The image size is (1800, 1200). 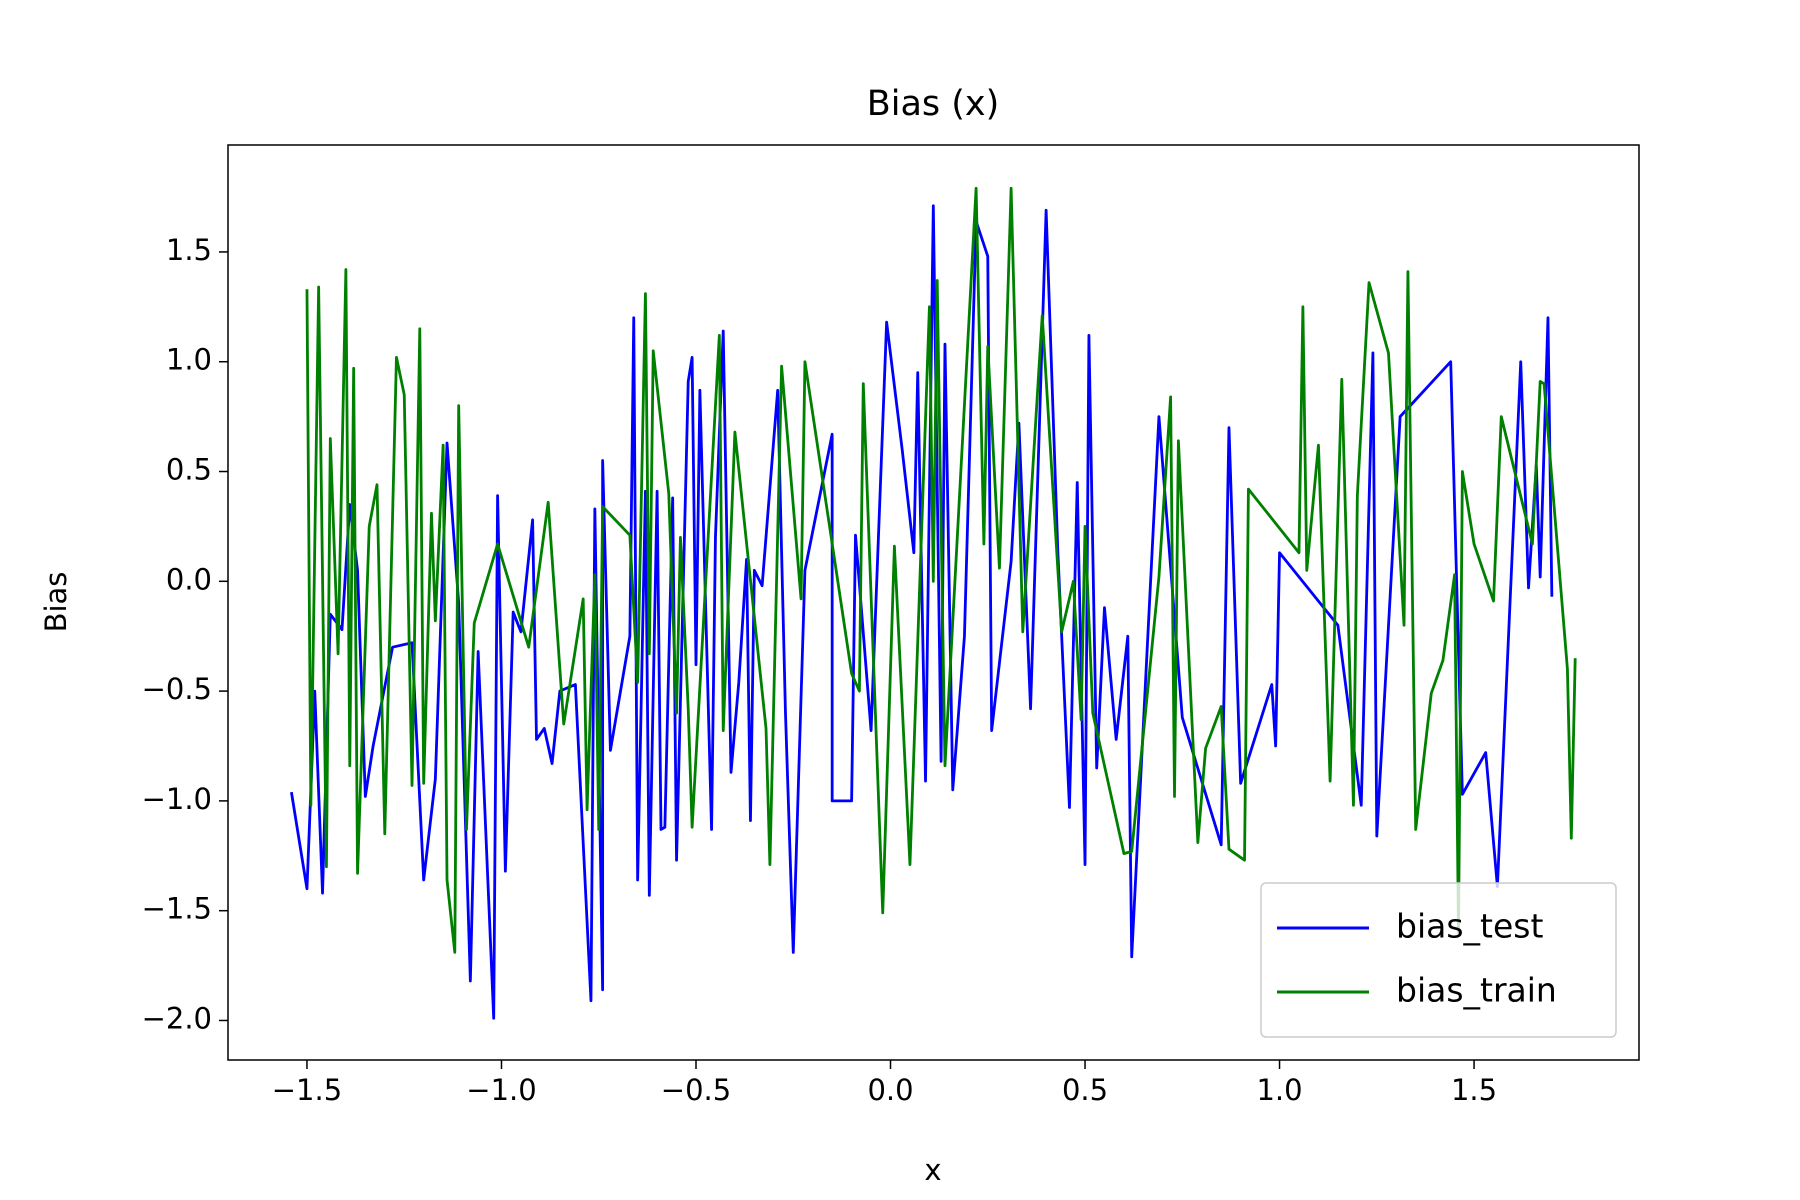 What do you see at coordinates (177, 799) in the screenshot?
I see `y-tick-label: −1.0` at bounding box center [177, 799].